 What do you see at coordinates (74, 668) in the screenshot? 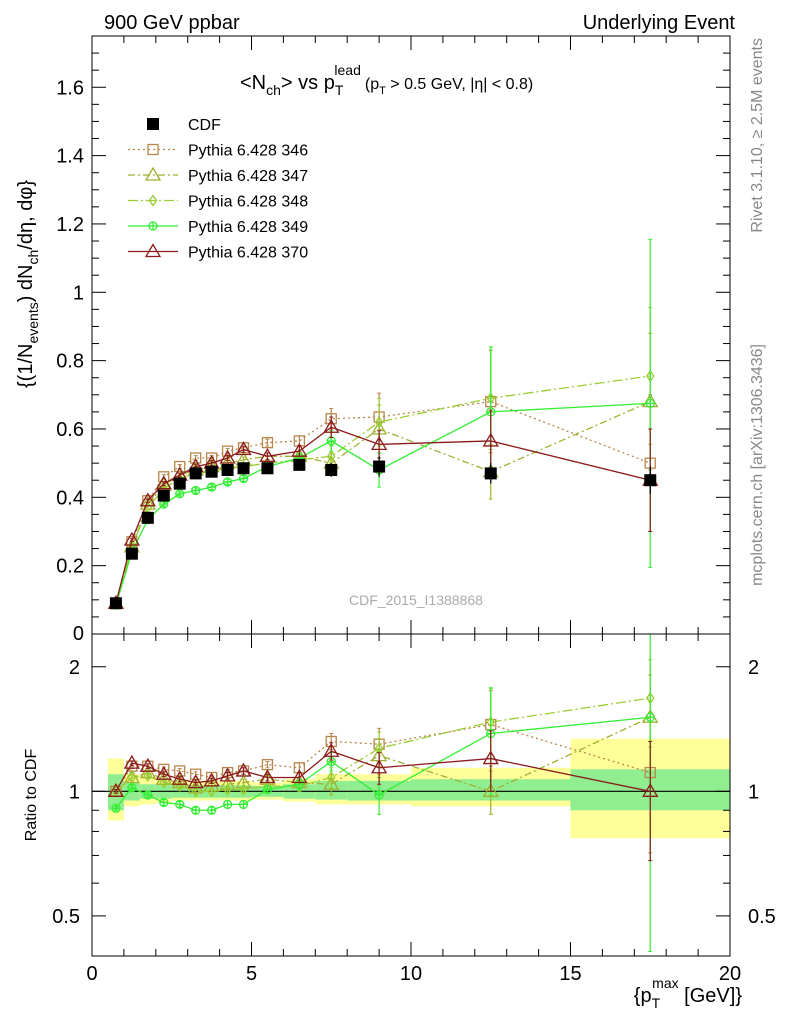
I see `ratio-y-tick-label: 2` at bounding box center [74, 668].